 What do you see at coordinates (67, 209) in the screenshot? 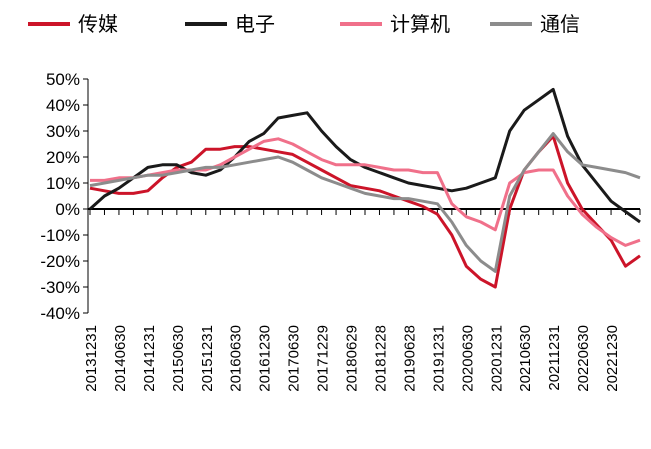
I see `y-tick-label: 0%` at bounding box center [67, 209].